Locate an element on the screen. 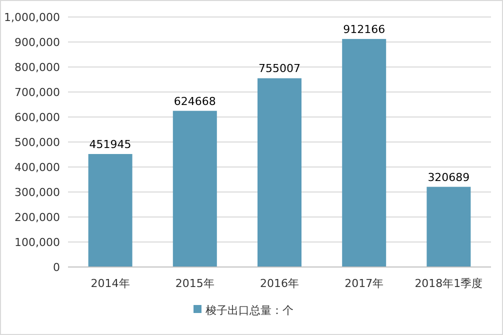 This screenshot has height=335, width=503. y-tick-label: 400,000 is located at coordinates (37, 167).